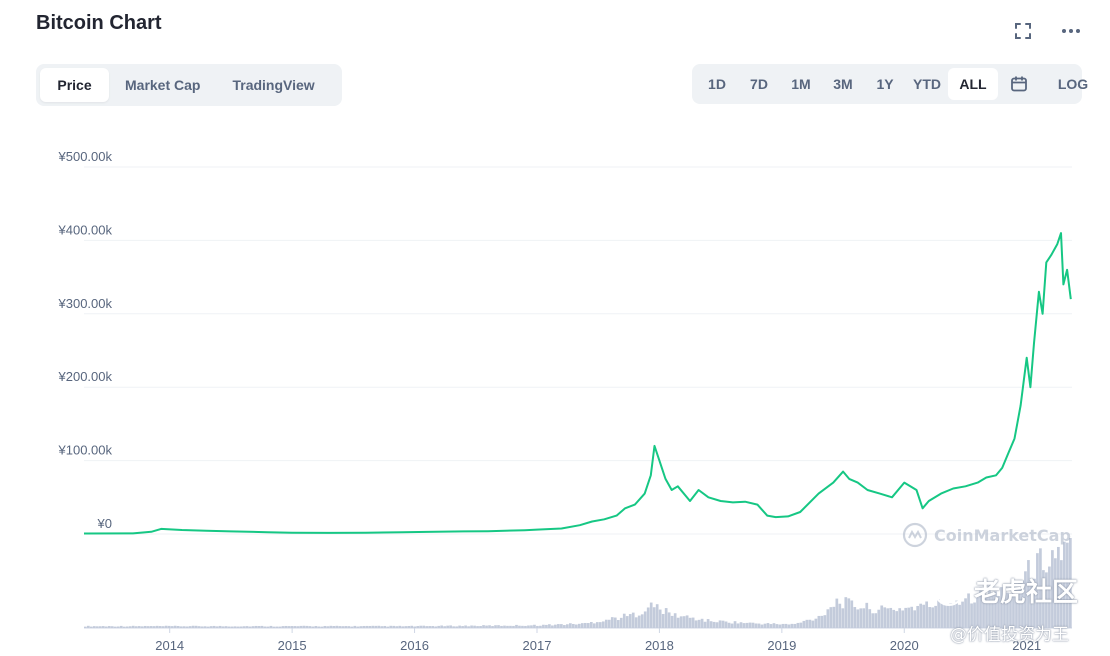 The width and height of the screenshot is (1110, 656). What do you see at coordinates (104, 523) in the screenshot?
I see `y-tick-label: ¥0` at bounding box center [104, 523].